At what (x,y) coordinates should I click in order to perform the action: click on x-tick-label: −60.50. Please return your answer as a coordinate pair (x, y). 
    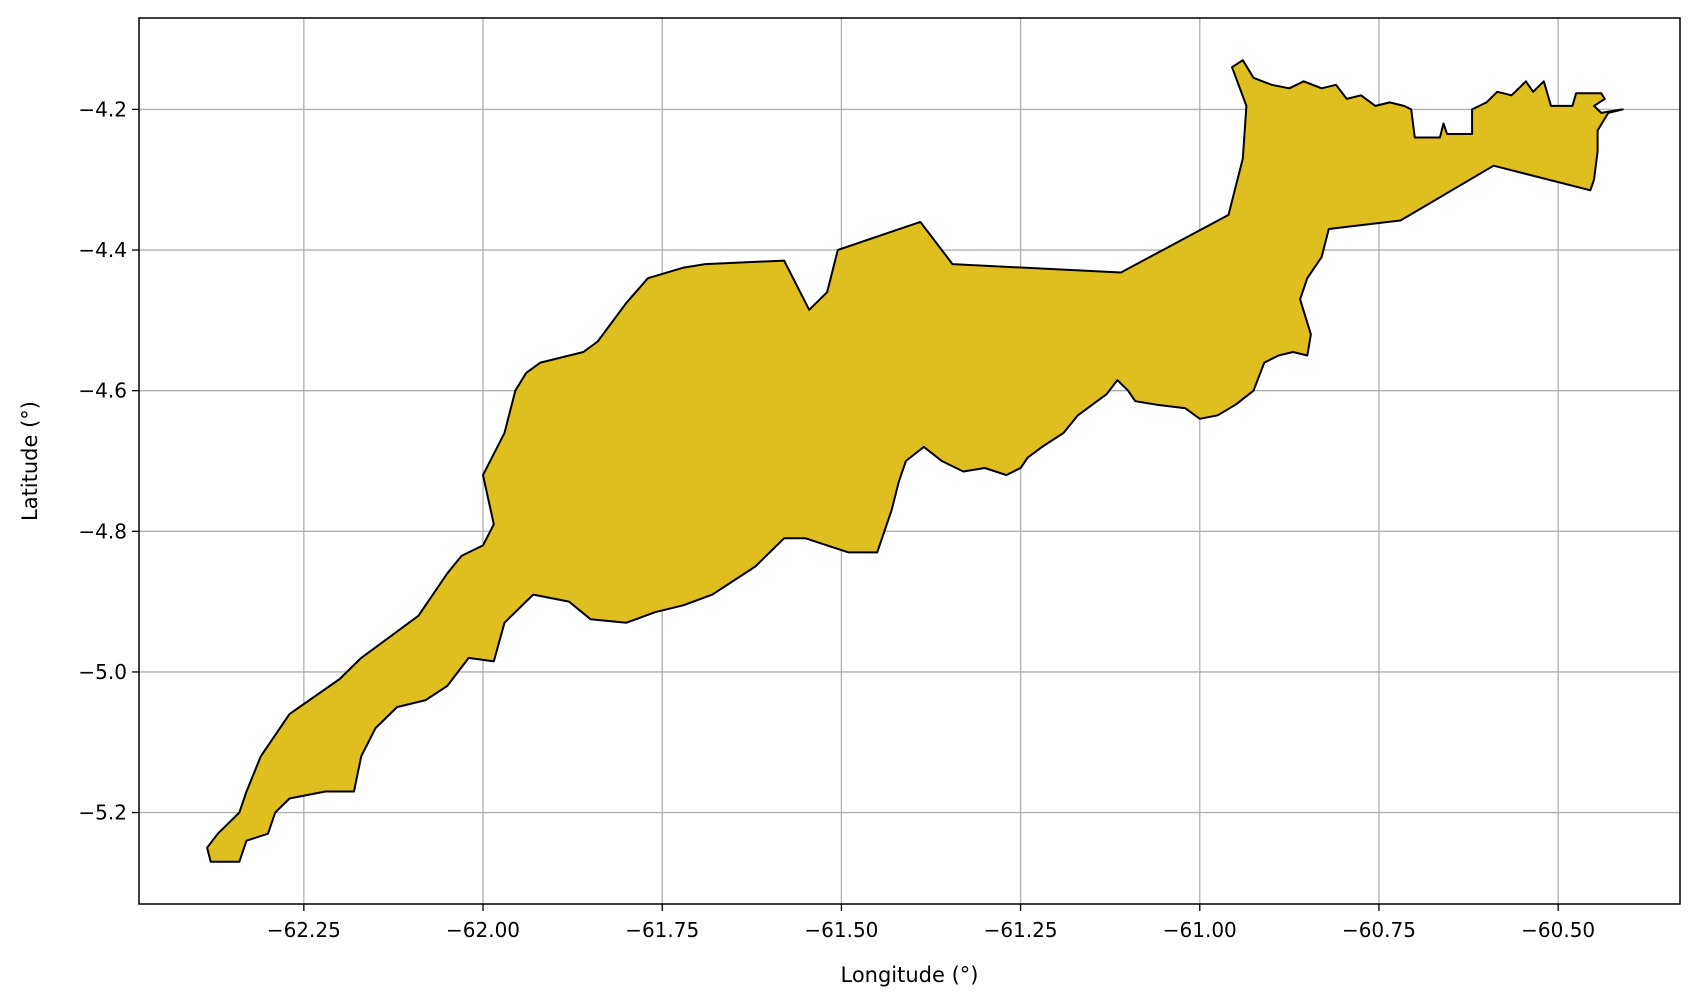
    Looking at the image, I should click on (1558, 930).